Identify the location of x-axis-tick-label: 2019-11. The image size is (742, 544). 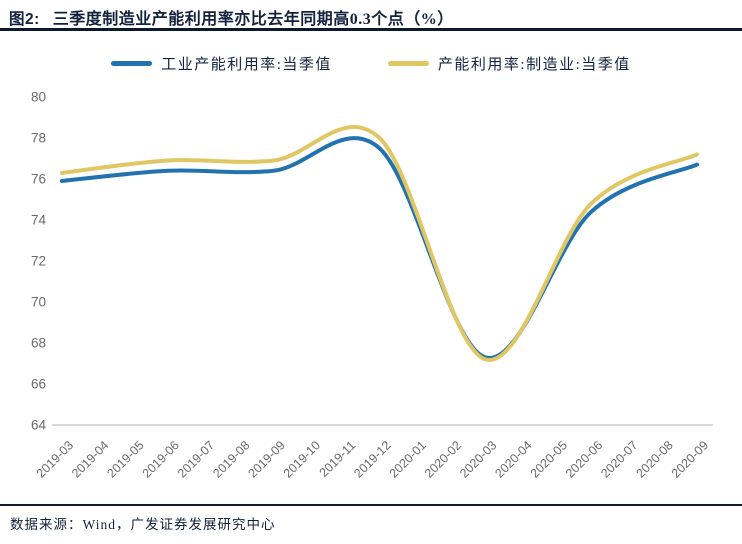
(338, 459).